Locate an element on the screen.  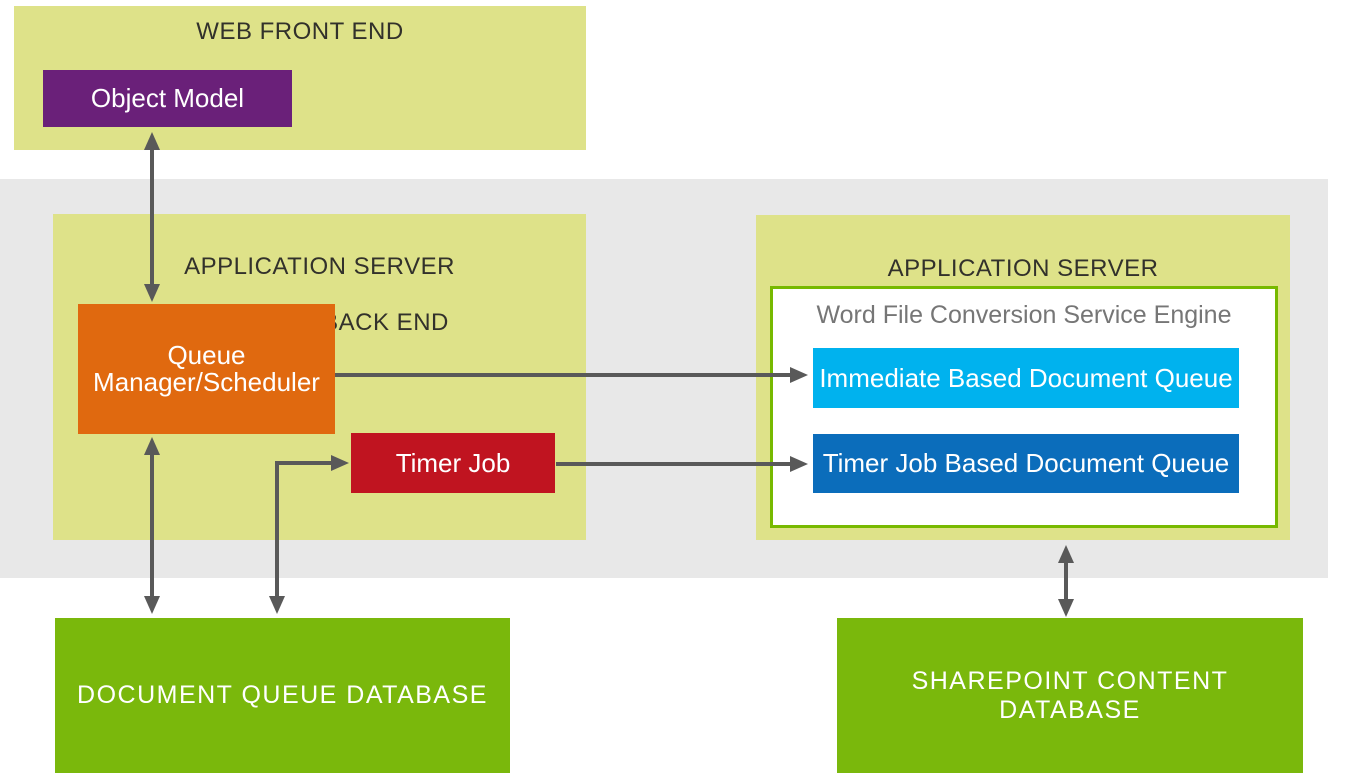
queue-manager-scheduler-box: Queue Manager/Scheduler is located at coordinates (206, 369).